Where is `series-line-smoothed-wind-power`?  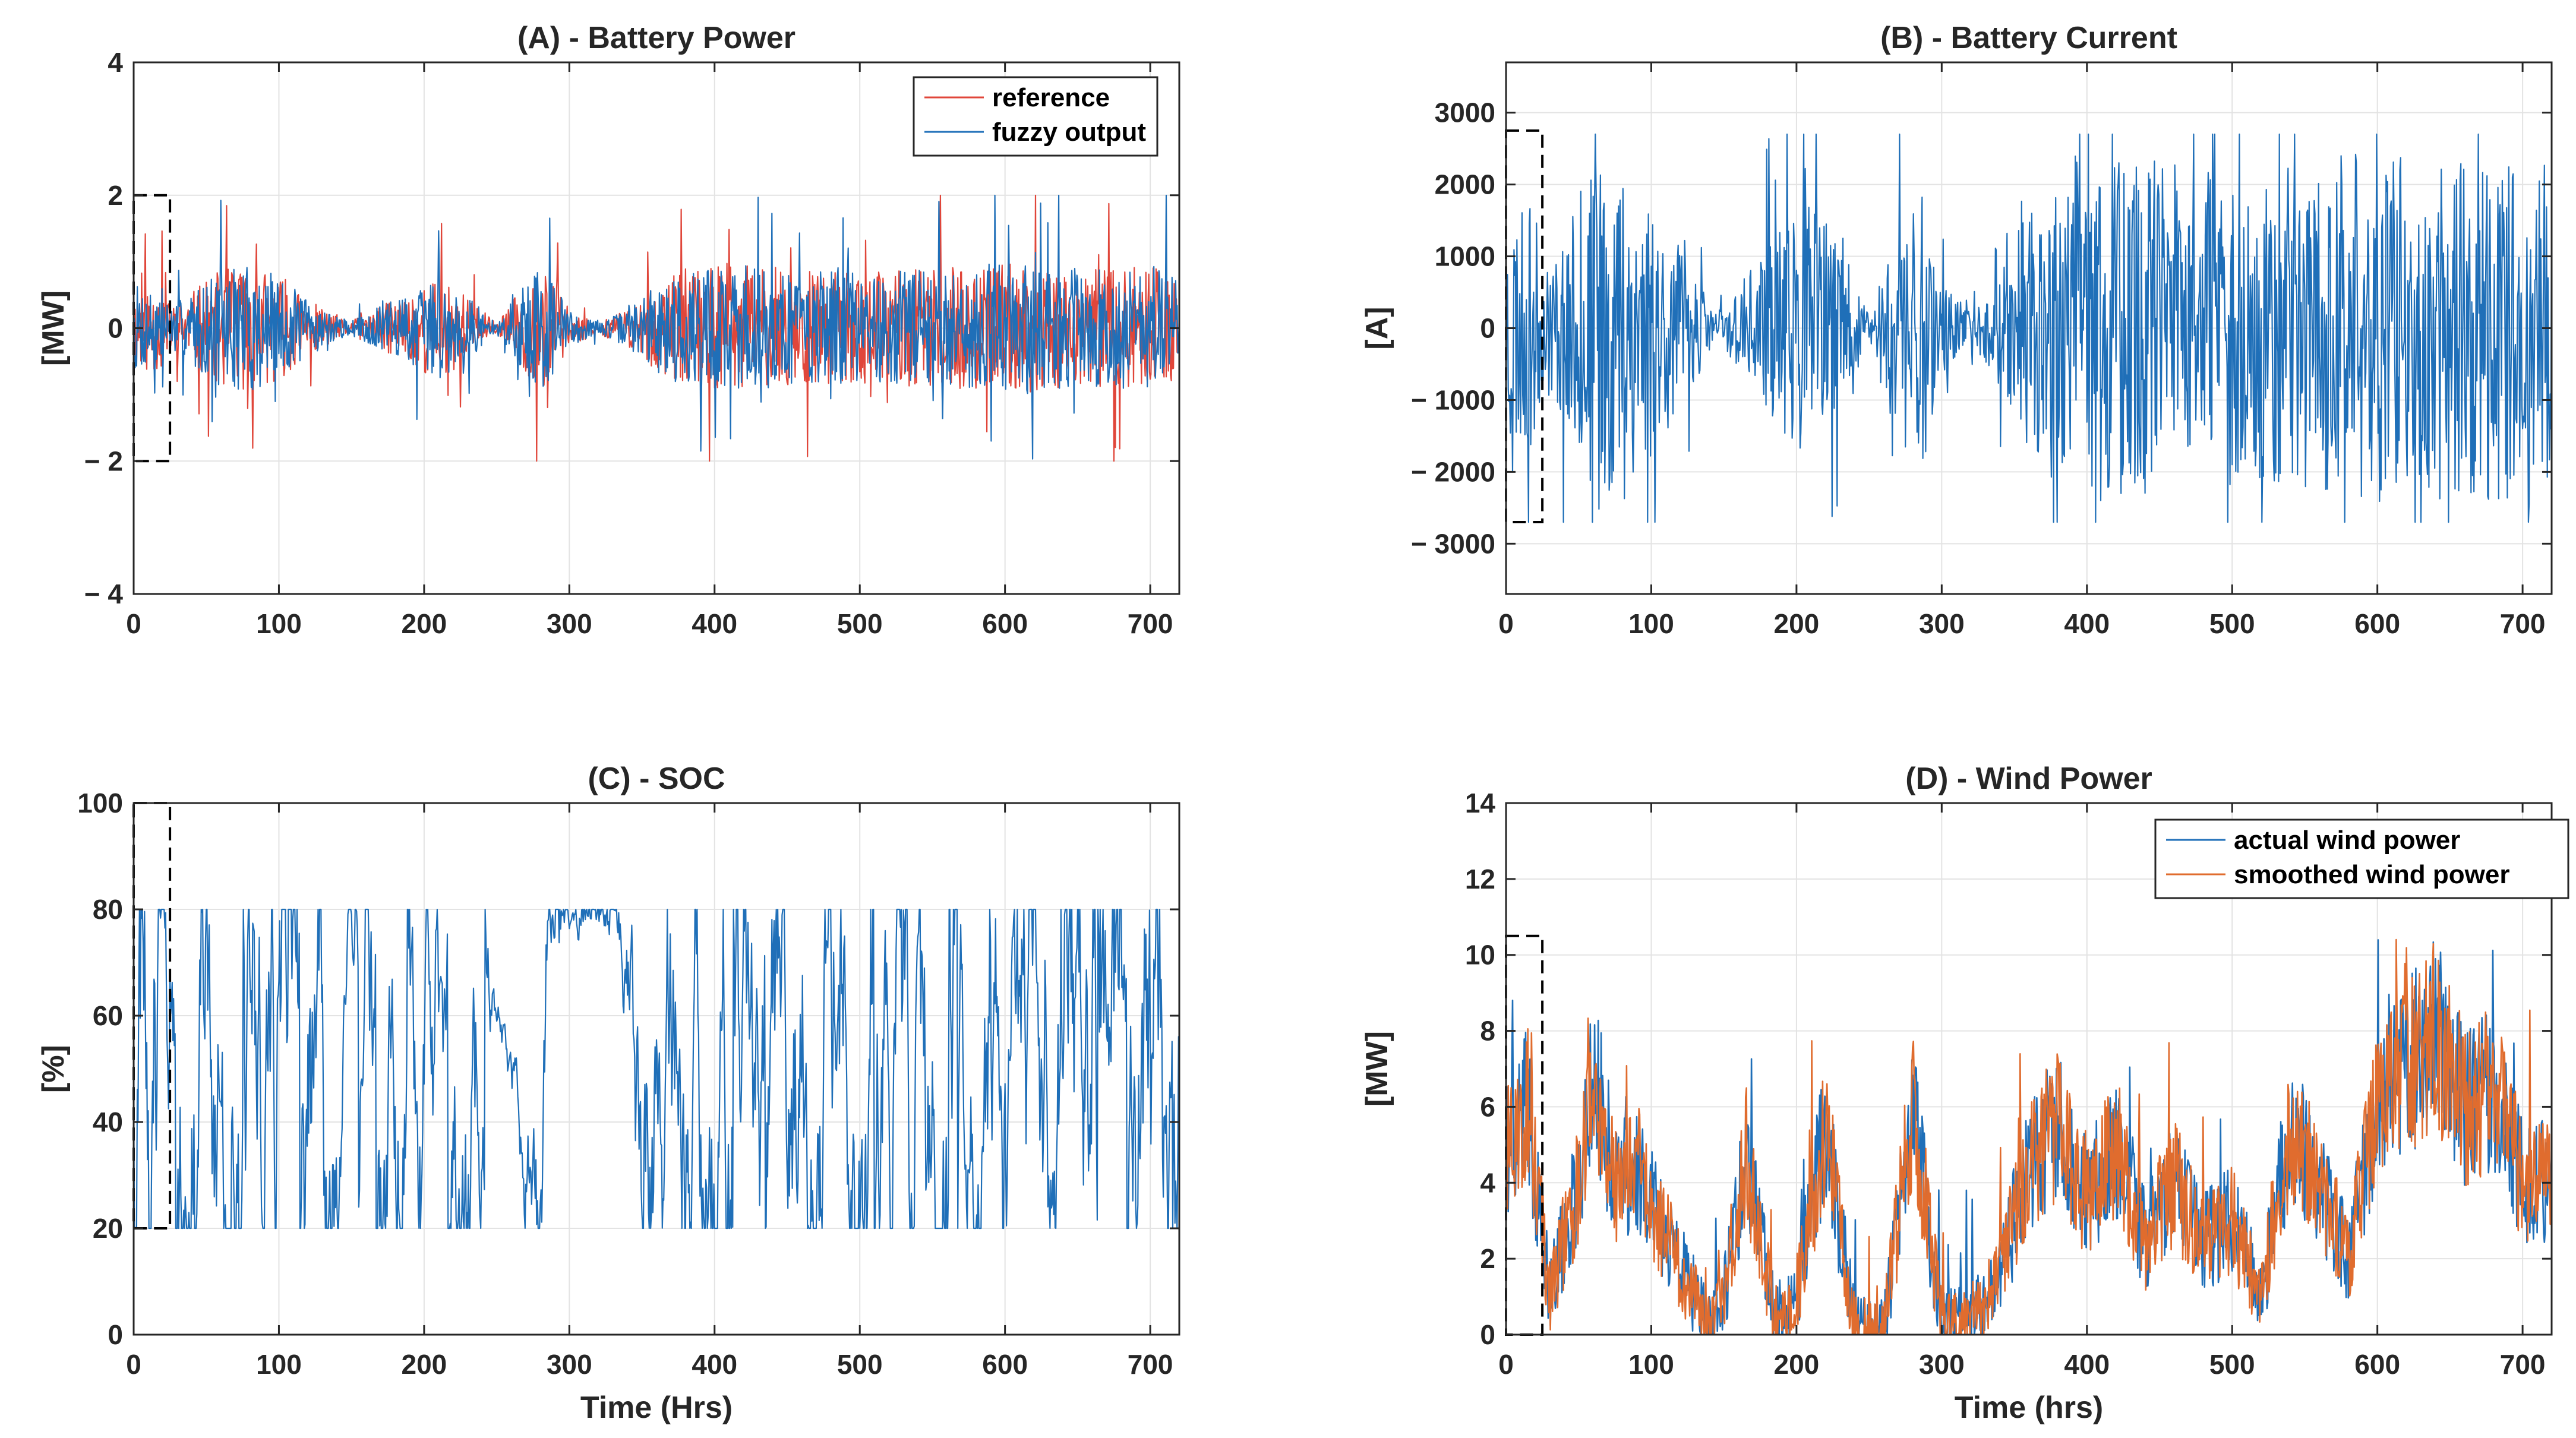
series-line-smoothed-wind-power is located at coordinates (2029, 1136).